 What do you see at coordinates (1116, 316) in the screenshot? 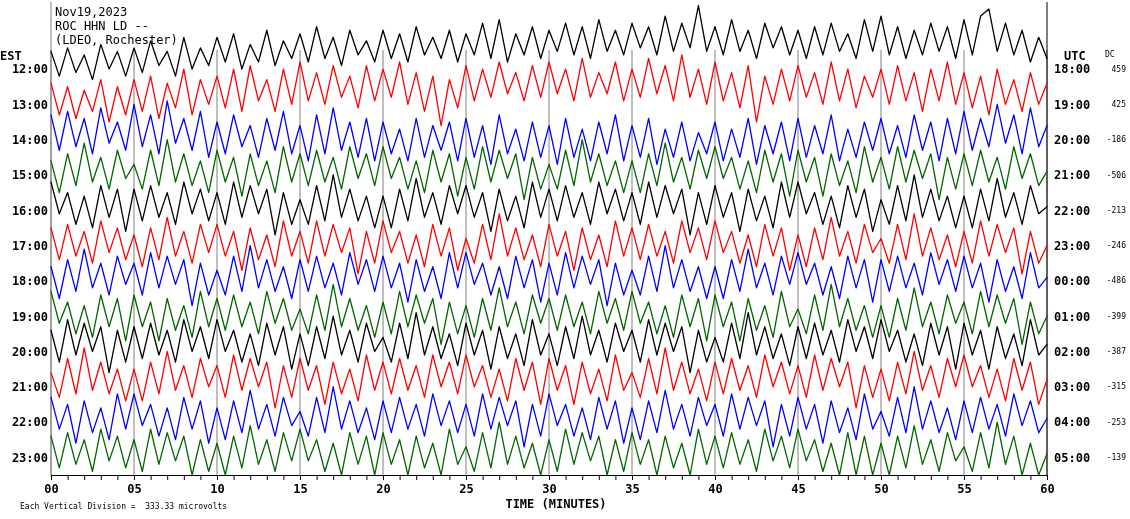
I see `text: -399` at bounding box center [1116, 316].